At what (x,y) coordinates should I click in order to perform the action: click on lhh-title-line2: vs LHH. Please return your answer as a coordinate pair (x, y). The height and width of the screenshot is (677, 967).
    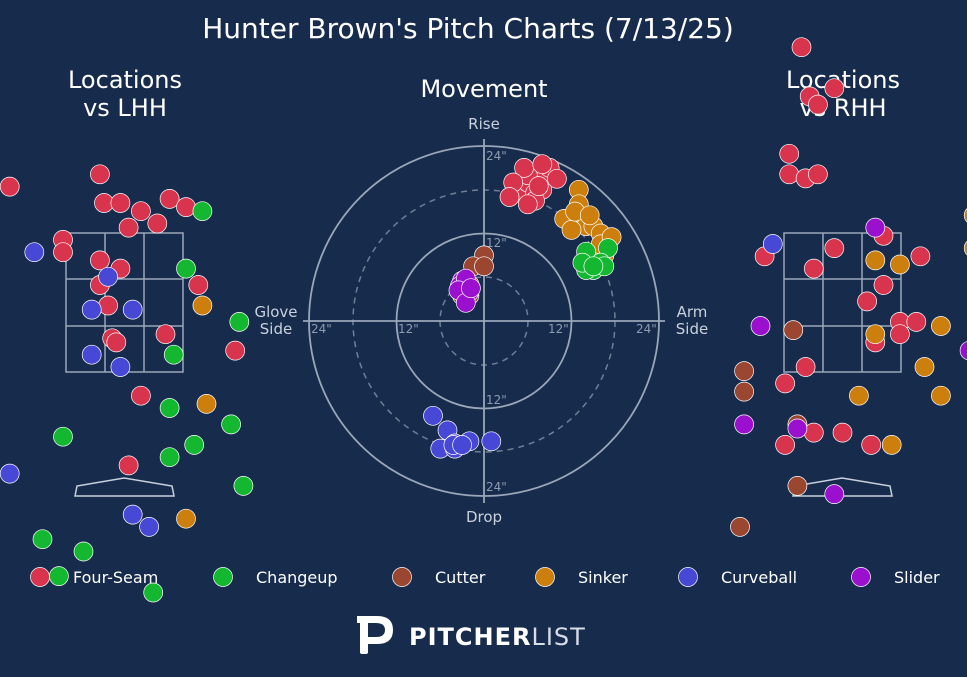
    Looking at the image, I should click on (125, 108).